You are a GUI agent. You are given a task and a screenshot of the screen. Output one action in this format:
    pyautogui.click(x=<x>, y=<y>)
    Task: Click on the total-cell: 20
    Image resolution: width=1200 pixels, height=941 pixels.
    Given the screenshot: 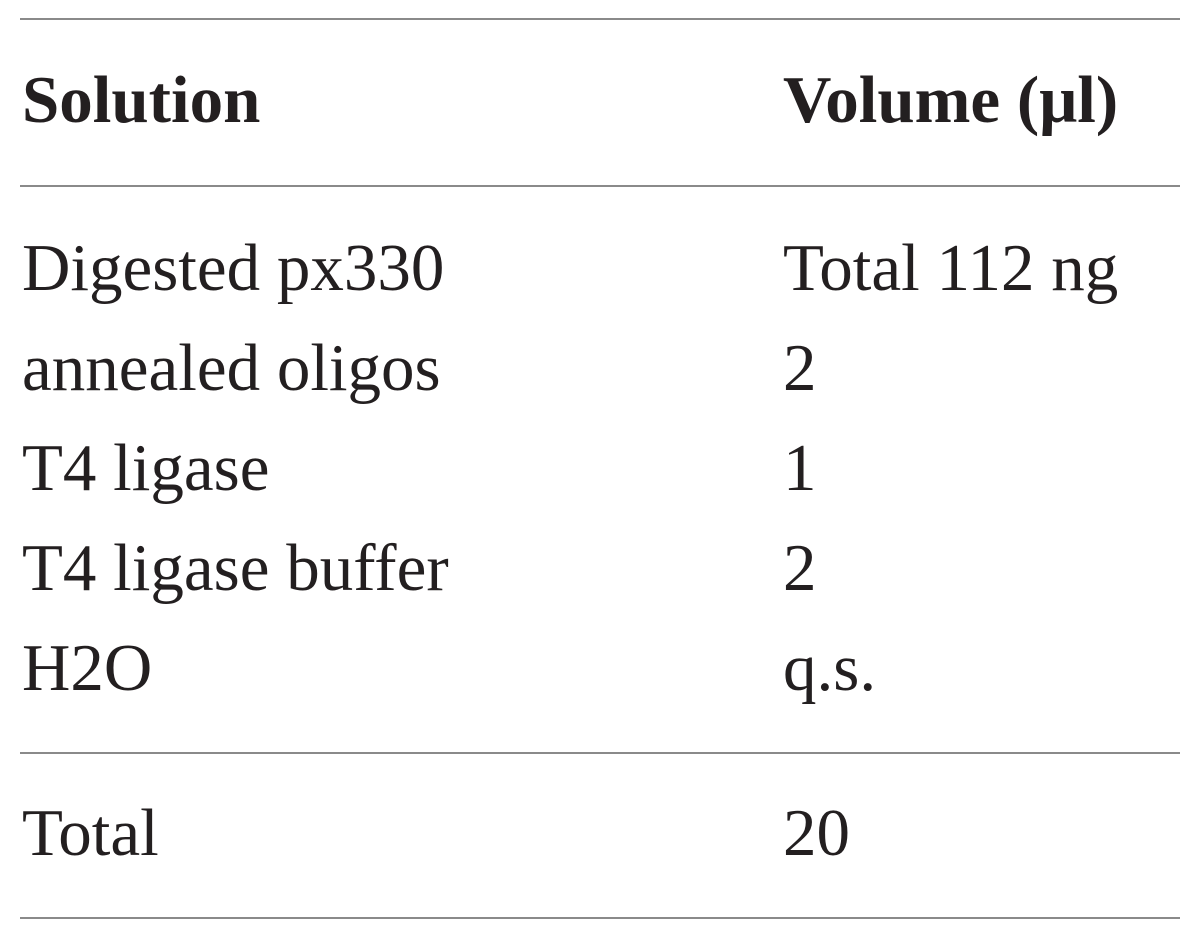 What is the action you would take?
    pyautogui.click(x=816, y=833)
    